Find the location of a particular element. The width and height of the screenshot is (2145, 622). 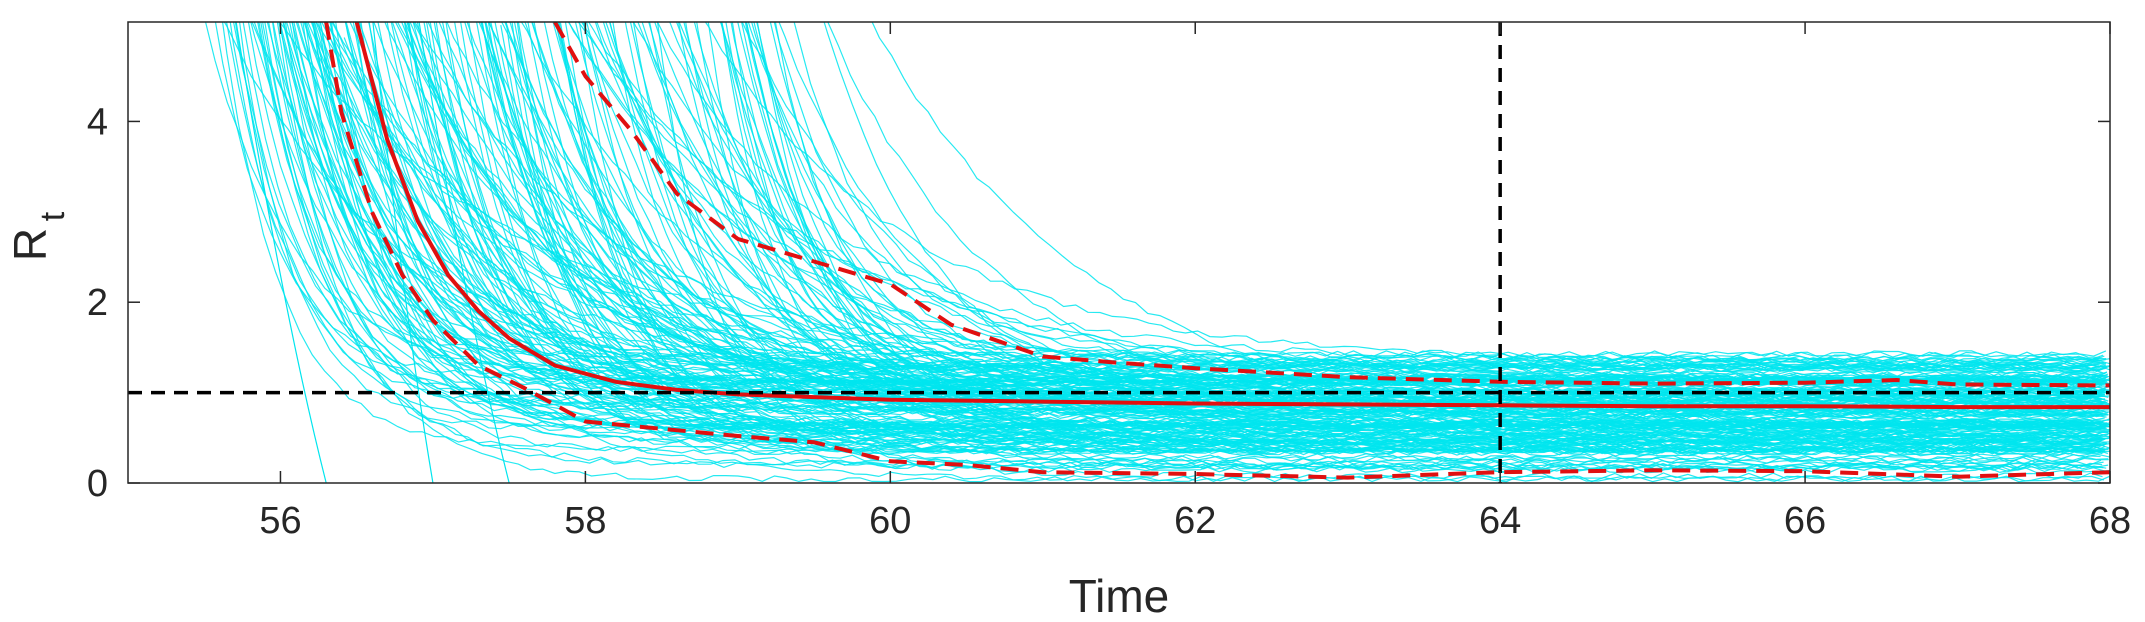

x-axis-label: Time is located at coordinates (1119, 596).